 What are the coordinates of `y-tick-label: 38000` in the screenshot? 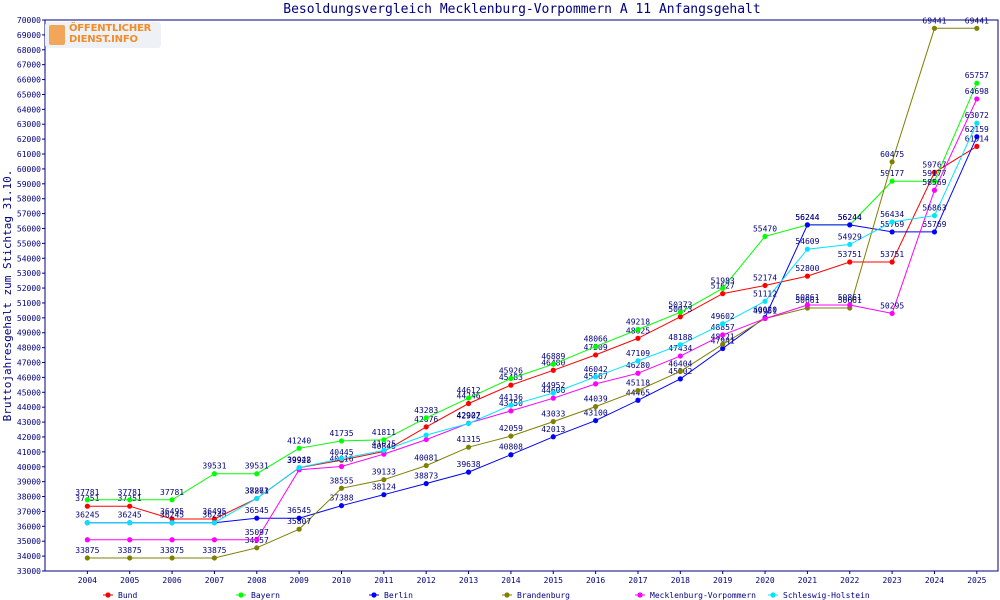 It's located at (29, 497).